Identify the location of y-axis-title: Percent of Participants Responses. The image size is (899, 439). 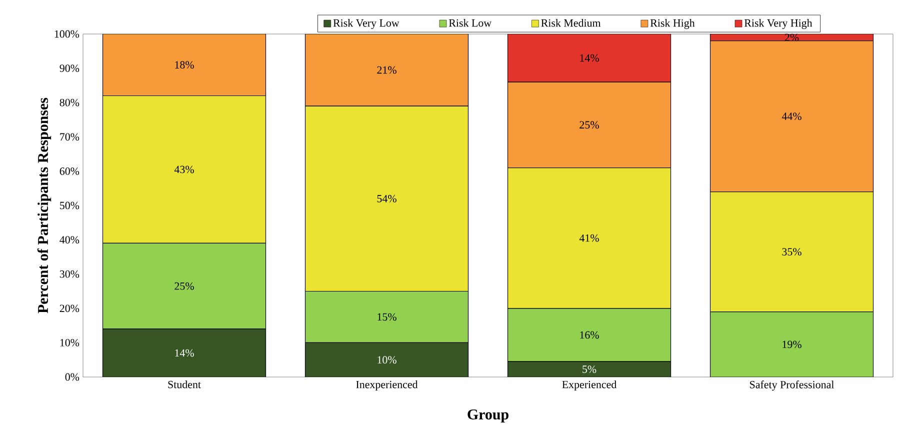
(44, 206).